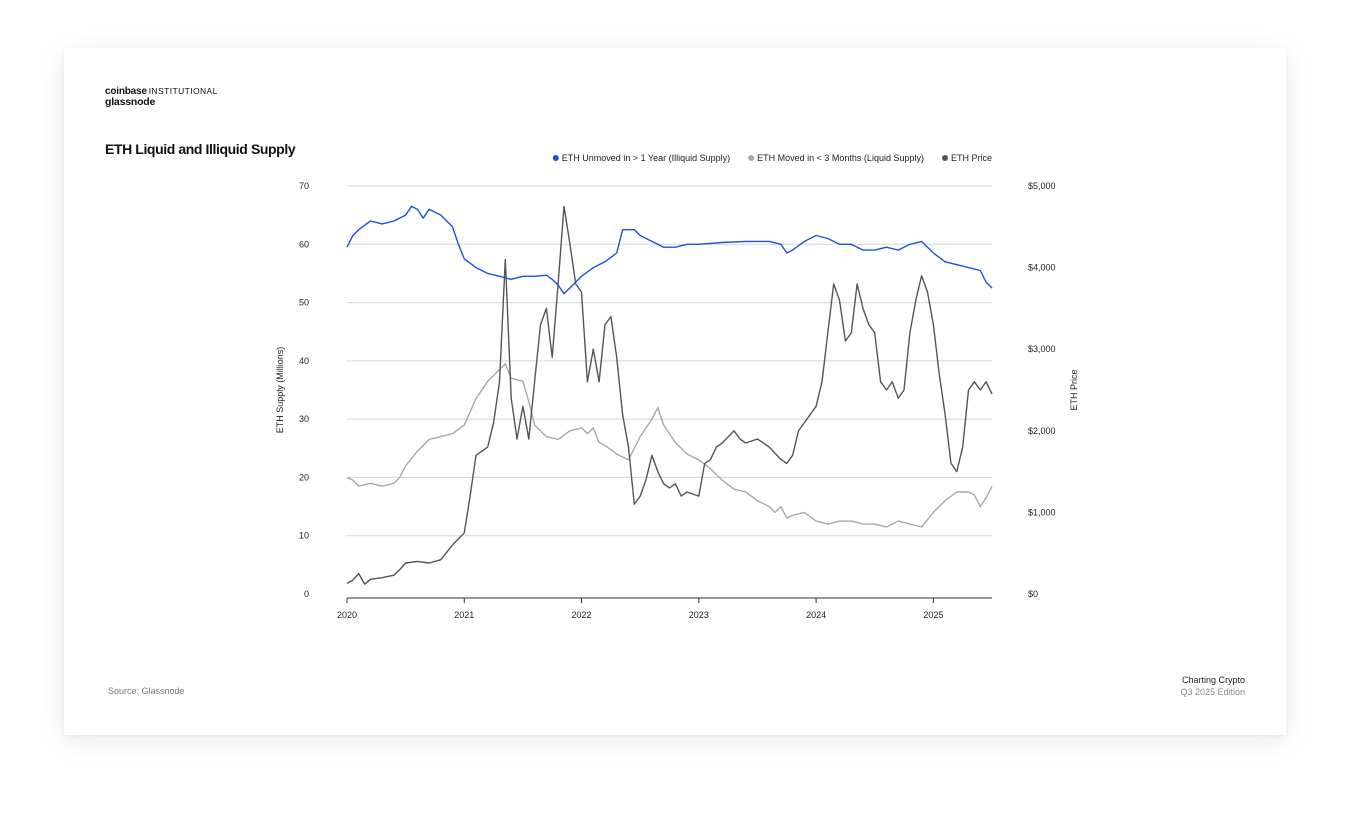  What do you see at coordinates (347, 615) in the screenshot?
I see `x-tick-label: 2020` at bounding box center [347, 615].